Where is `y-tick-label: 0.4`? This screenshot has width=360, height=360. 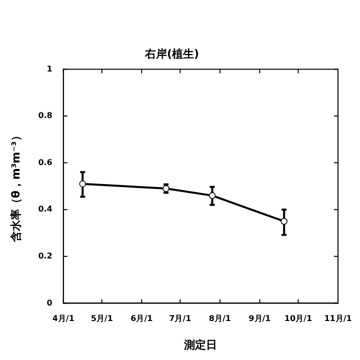 y-tick-label: 0.4 is located at coordinates (45, 209).